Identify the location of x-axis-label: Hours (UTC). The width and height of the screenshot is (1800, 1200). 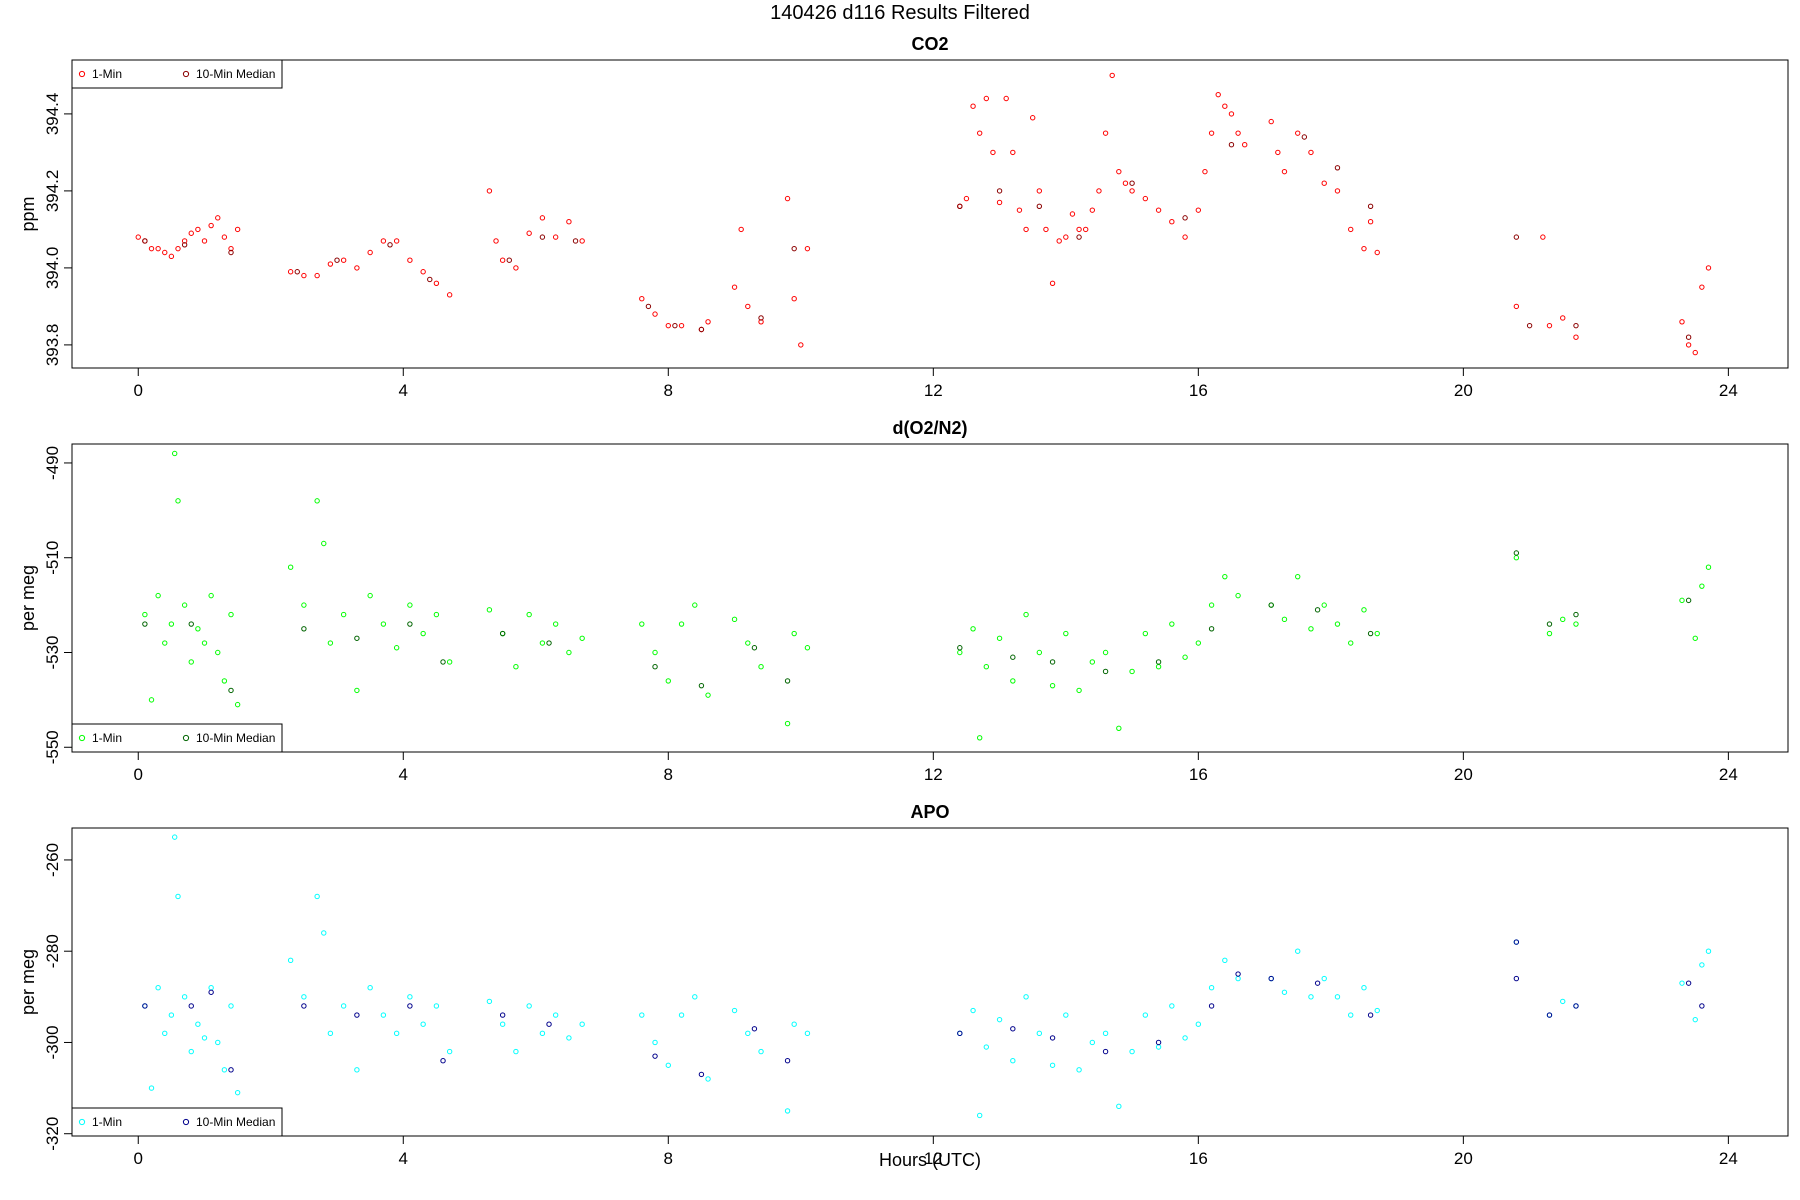
(930, 1160).